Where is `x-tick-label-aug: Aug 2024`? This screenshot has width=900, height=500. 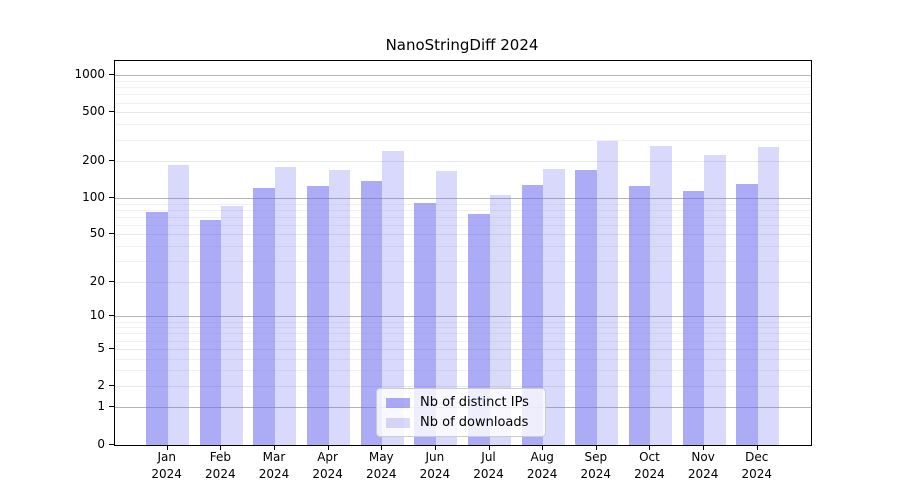 x-tick-label-aug: Aug 2024 is located at coordinates (542, 465).